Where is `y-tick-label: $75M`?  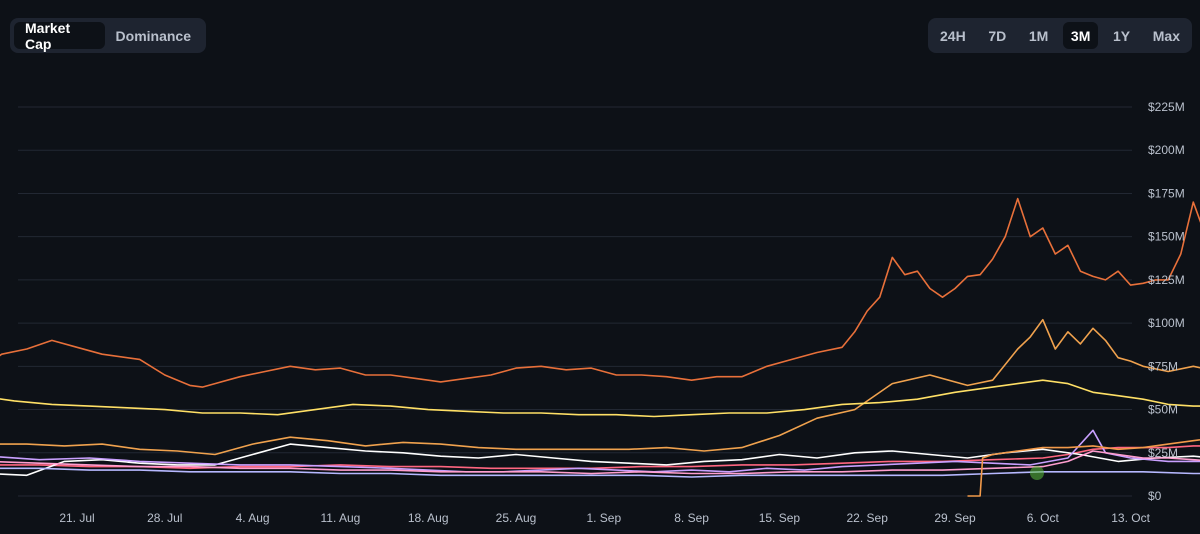
y-tick-label: $75M is located at coordinates (1163, 366).